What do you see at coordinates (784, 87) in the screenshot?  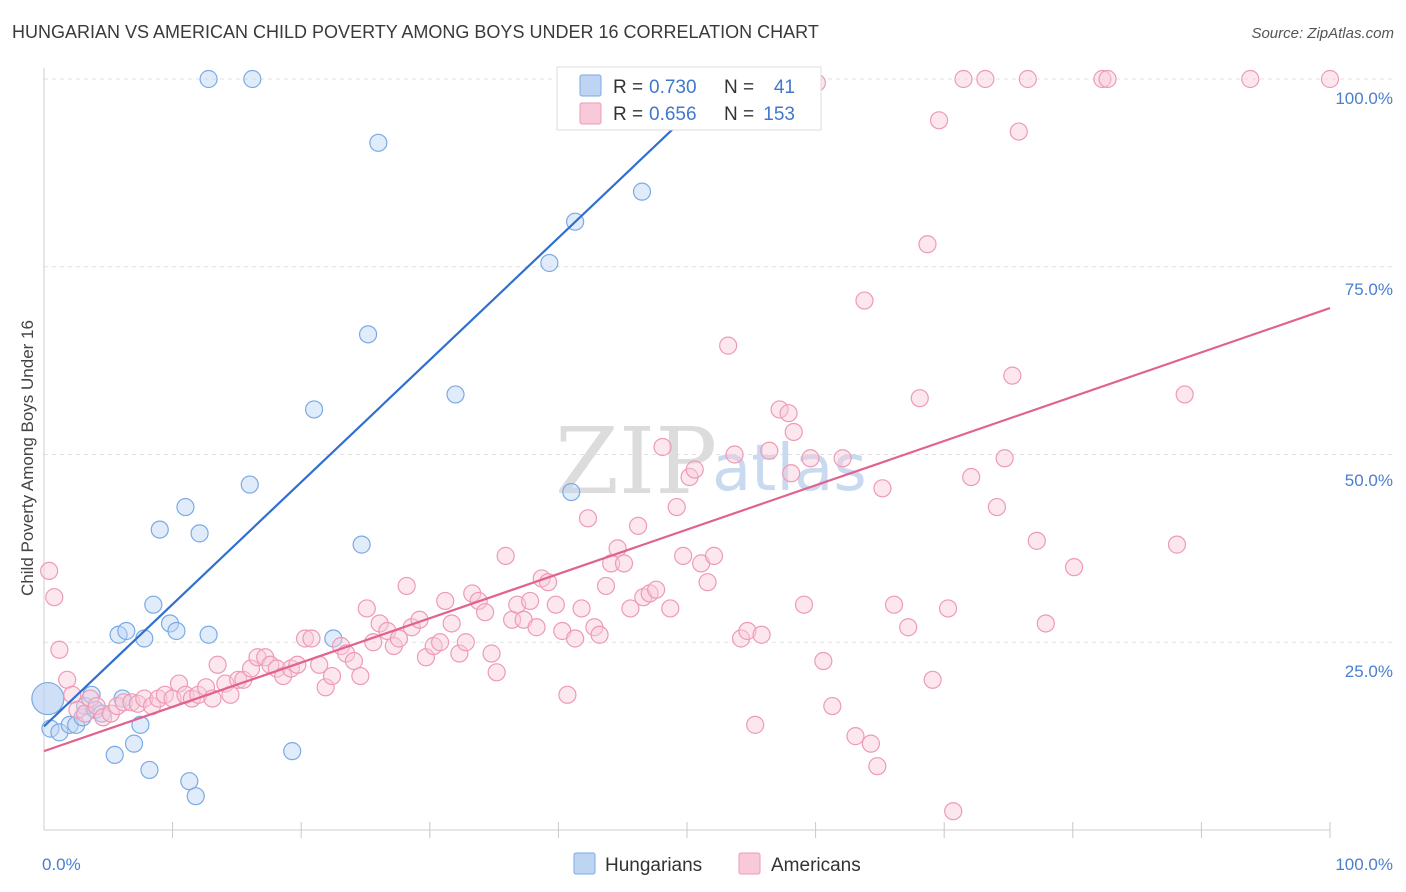 I see `legend-n-value-1: 41` at bounding box center [784, 87].